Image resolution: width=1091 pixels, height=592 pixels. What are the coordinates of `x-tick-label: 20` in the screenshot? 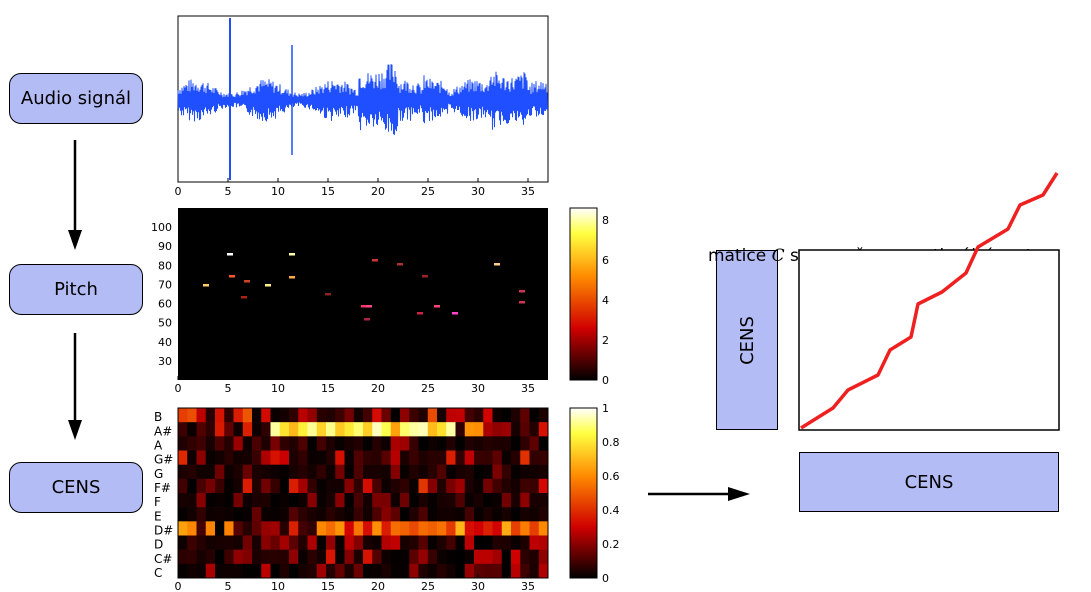 It's located at (378, 388).